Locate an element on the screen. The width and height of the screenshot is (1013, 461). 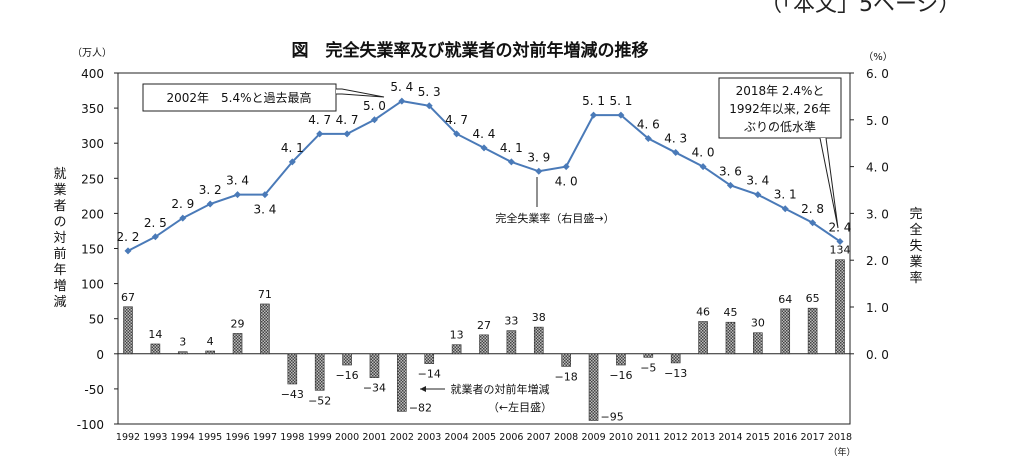
right-tick-label: 2. 0 is located at coordinates (877, 261).